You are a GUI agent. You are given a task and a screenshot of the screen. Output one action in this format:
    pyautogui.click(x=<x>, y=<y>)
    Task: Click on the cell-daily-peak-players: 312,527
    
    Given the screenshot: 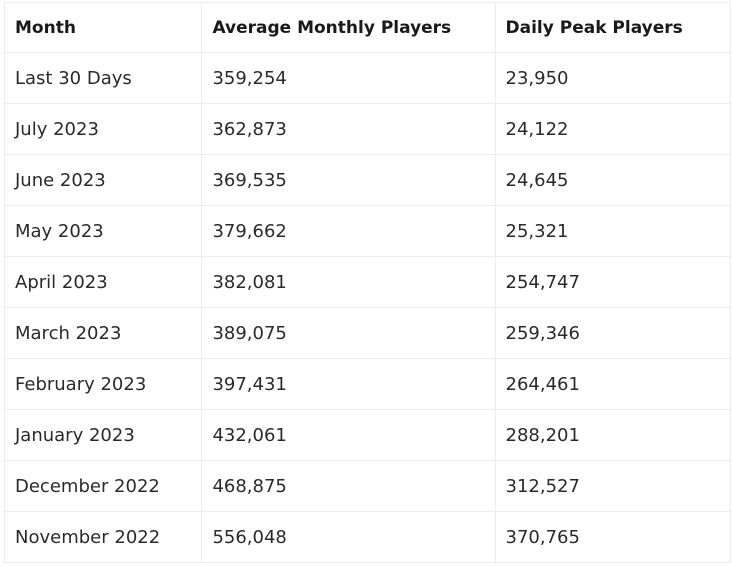 What is the action you would take?
    pyautogui.click(x=612, y=486)
    